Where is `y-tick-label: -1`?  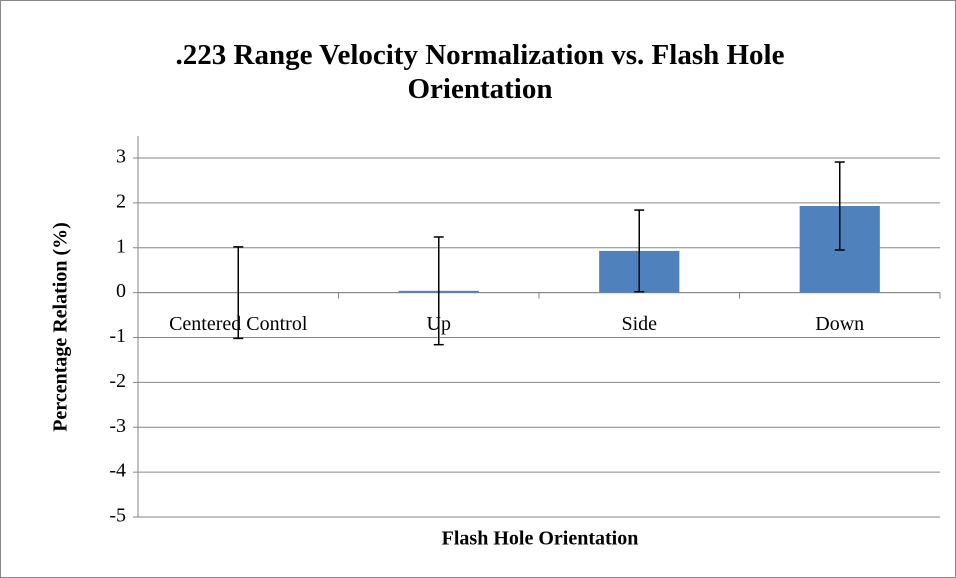 y-tick-label: -1 is located at coordinates (117, 336).